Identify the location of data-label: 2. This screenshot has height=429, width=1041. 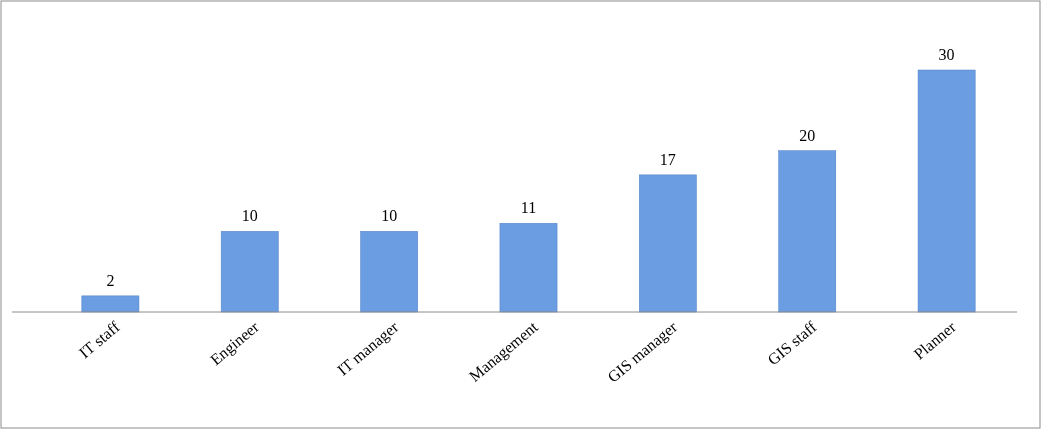
(110, 280).